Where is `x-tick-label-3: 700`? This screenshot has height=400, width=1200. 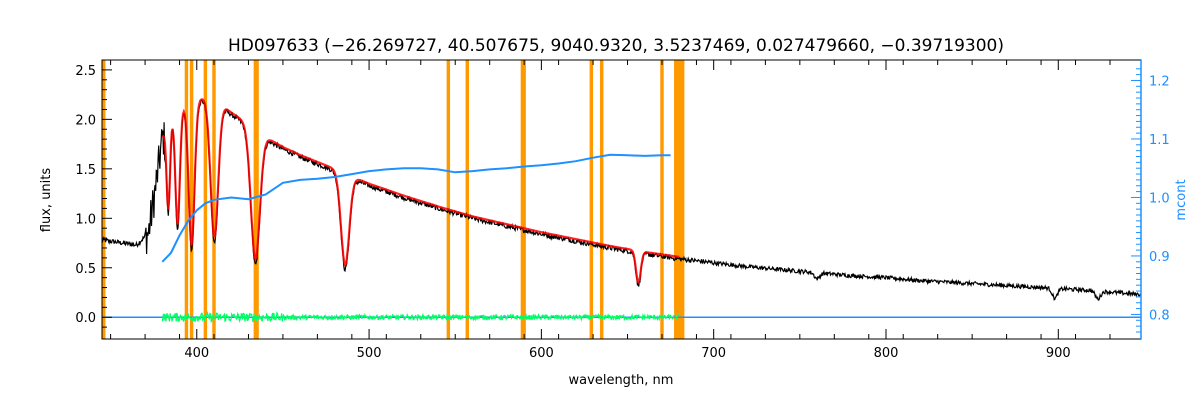
x-tick-label-3: 700 is located at coordinates (713, 353).